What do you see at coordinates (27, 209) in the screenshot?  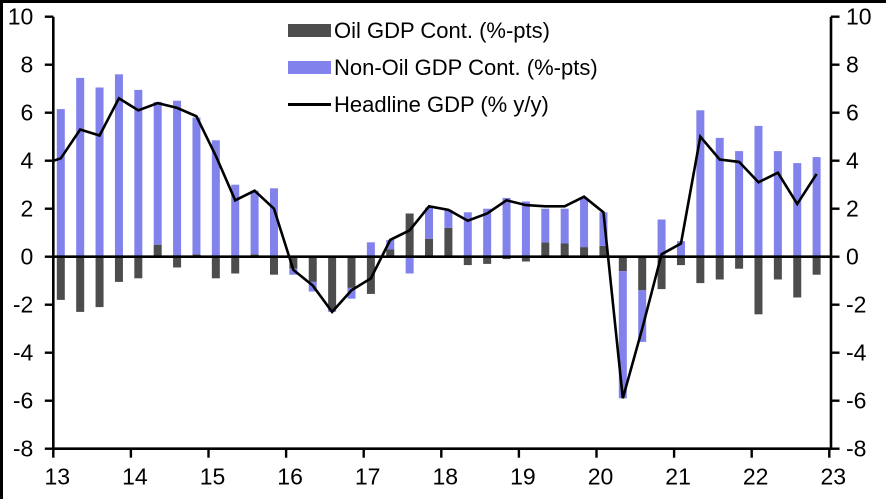 I see `y-axis-label-left: 2` at bounding box center [27, 209].